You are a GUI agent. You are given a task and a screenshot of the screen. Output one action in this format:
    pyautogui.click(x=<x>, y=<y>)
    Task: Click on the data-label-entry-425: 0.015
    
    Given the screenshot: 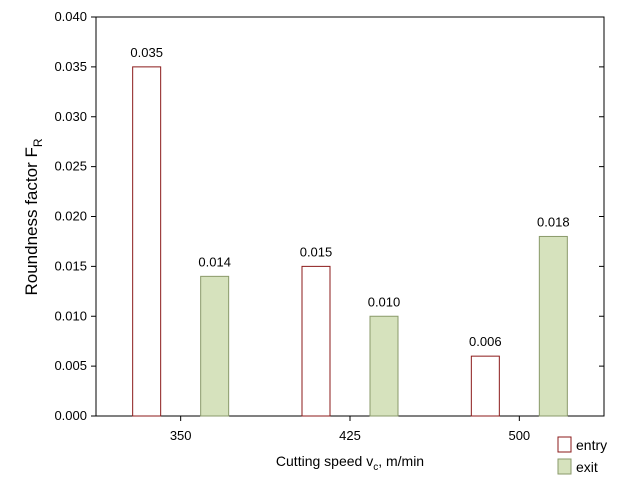 What is the action you would take?
    pyautogui.click(x=316, y=251)
    